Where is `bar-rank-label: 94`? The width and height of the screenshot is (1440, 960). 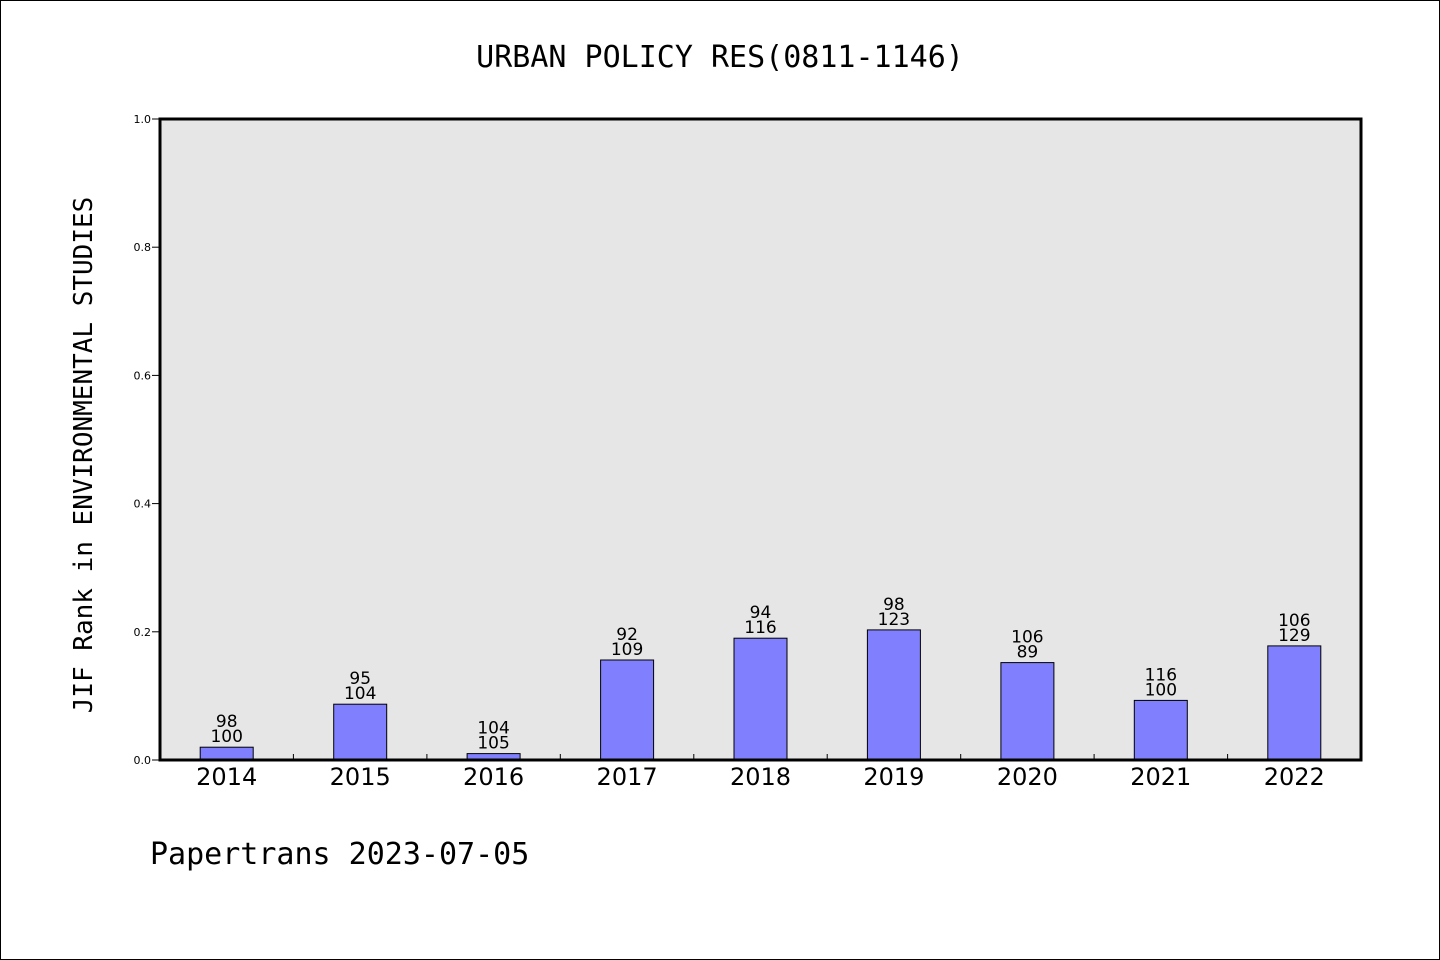
bar-rank-label: 94 is located at coordinates (761, 613).